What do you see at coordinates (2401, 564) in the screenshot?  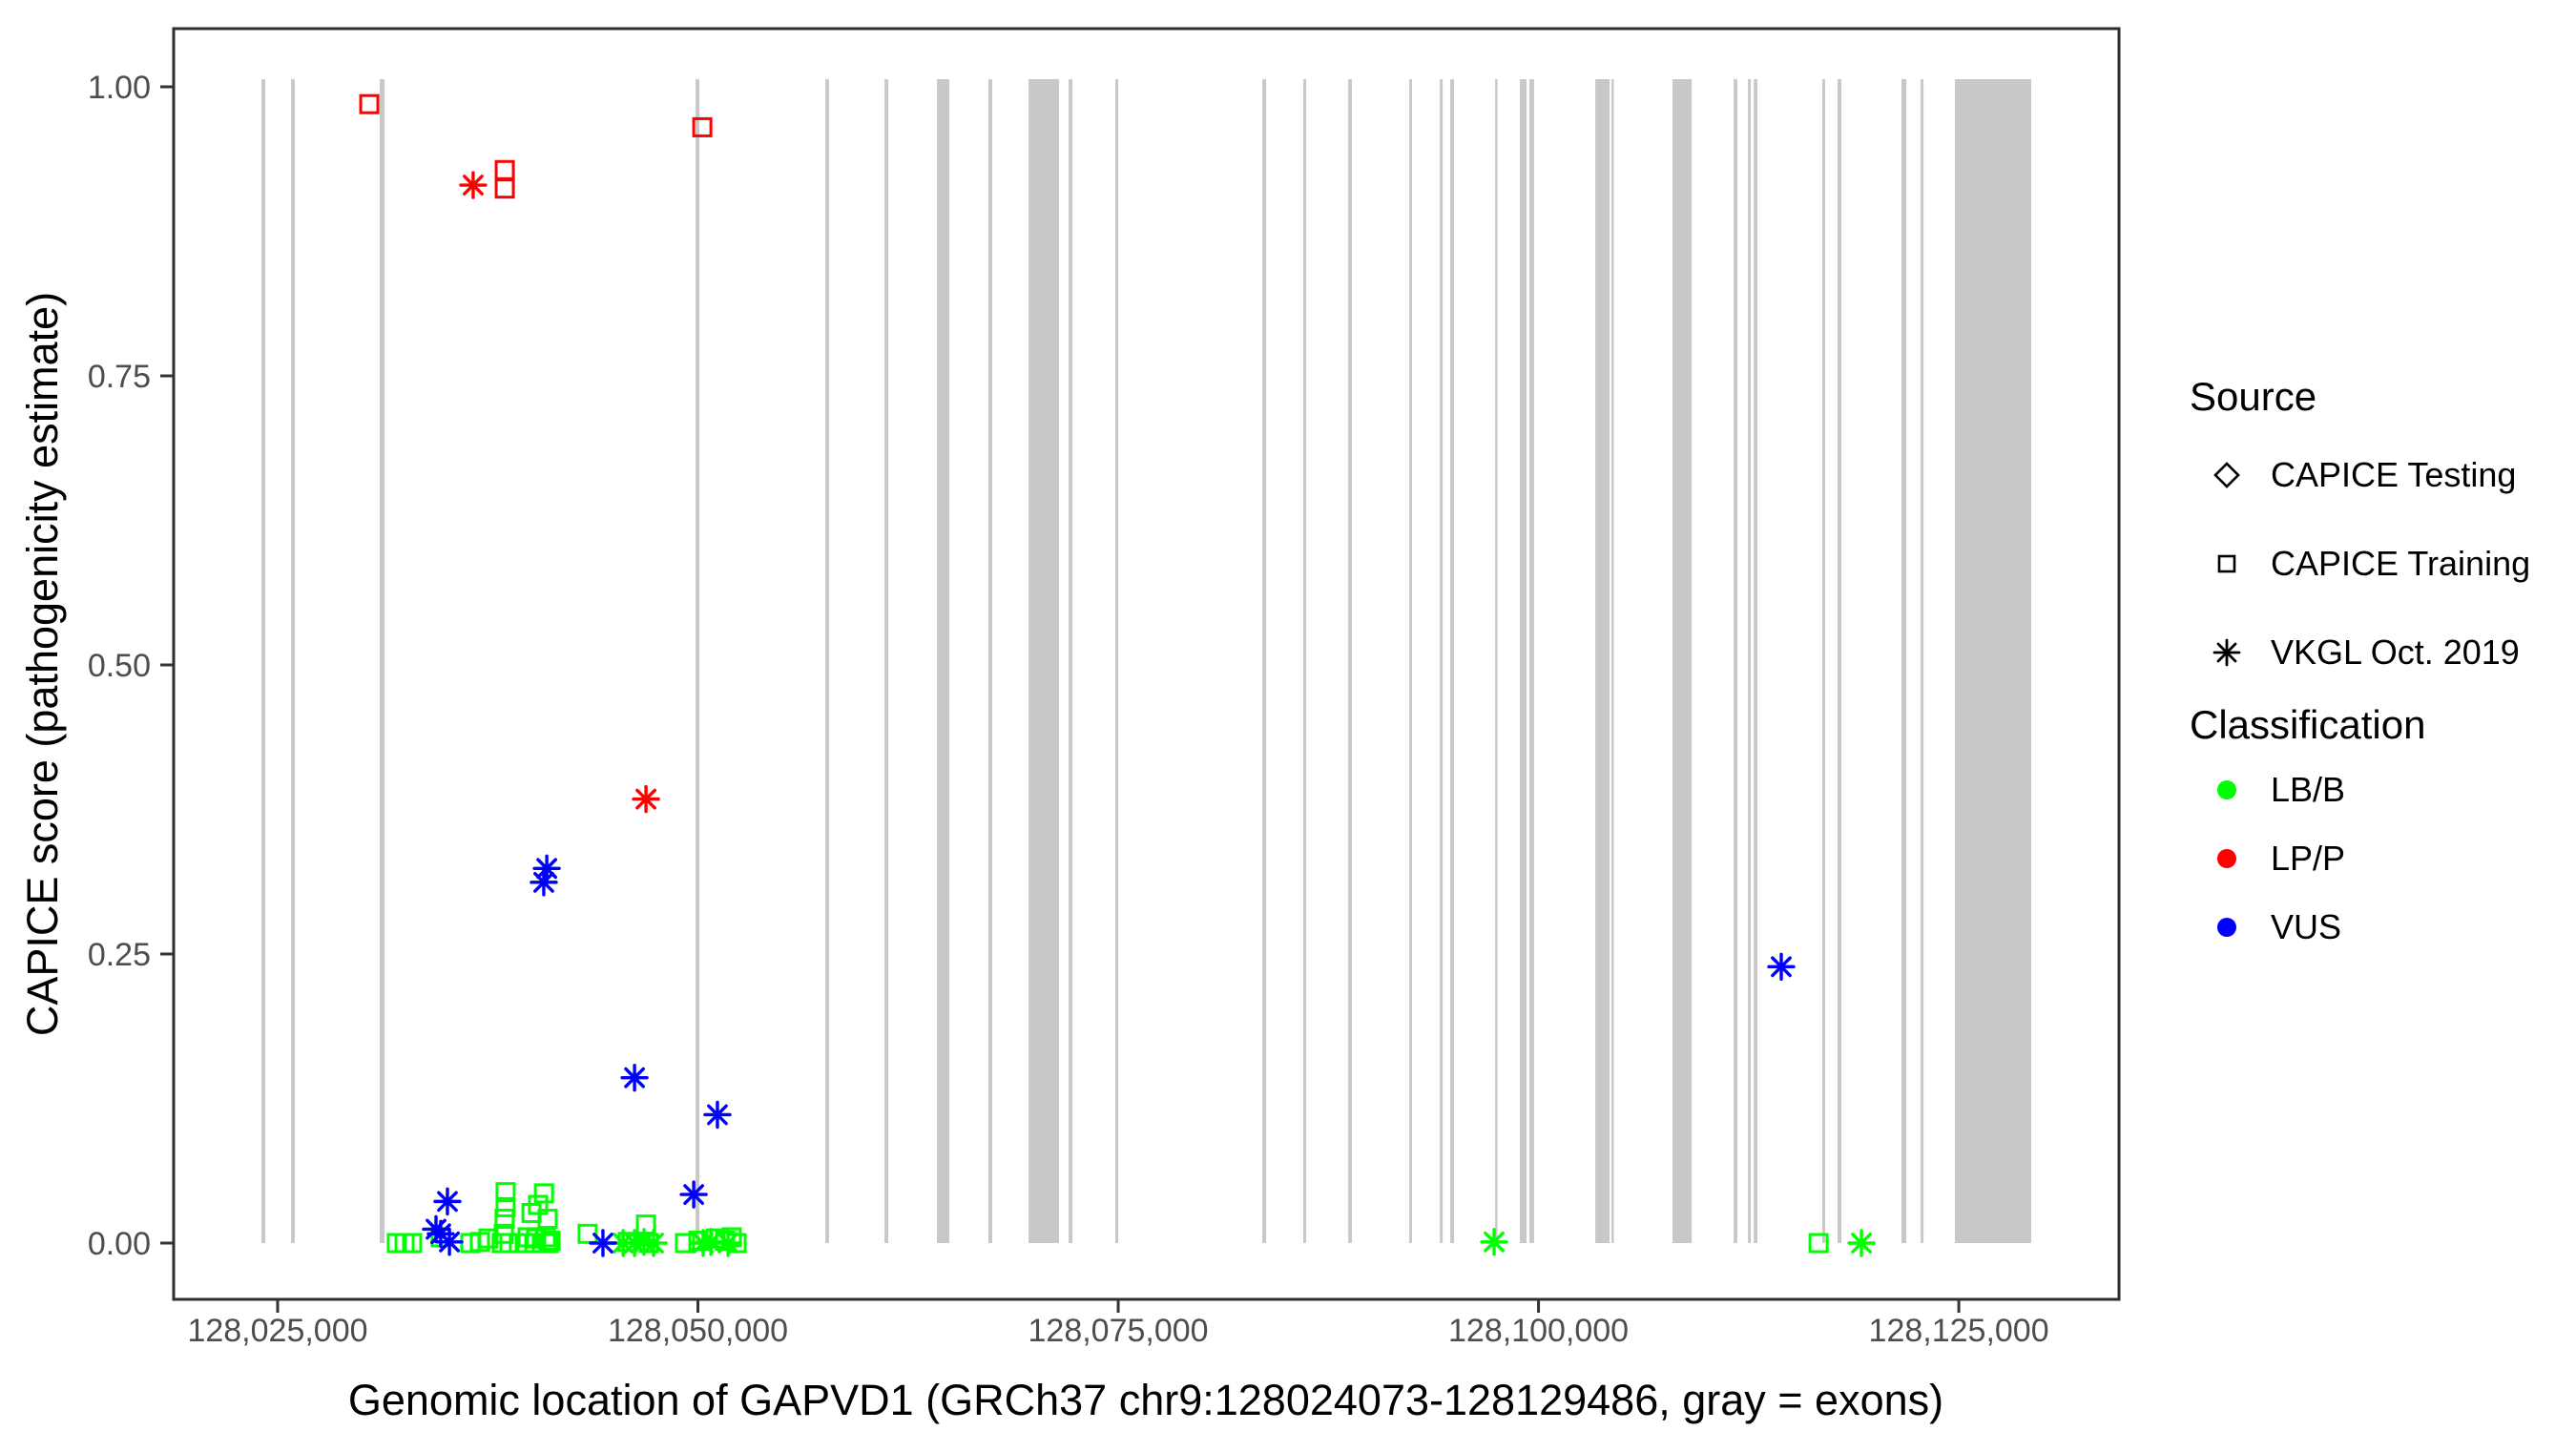 I see `legend-item-capice-training: CAPICE Training` at bounding box center [2401, 564].